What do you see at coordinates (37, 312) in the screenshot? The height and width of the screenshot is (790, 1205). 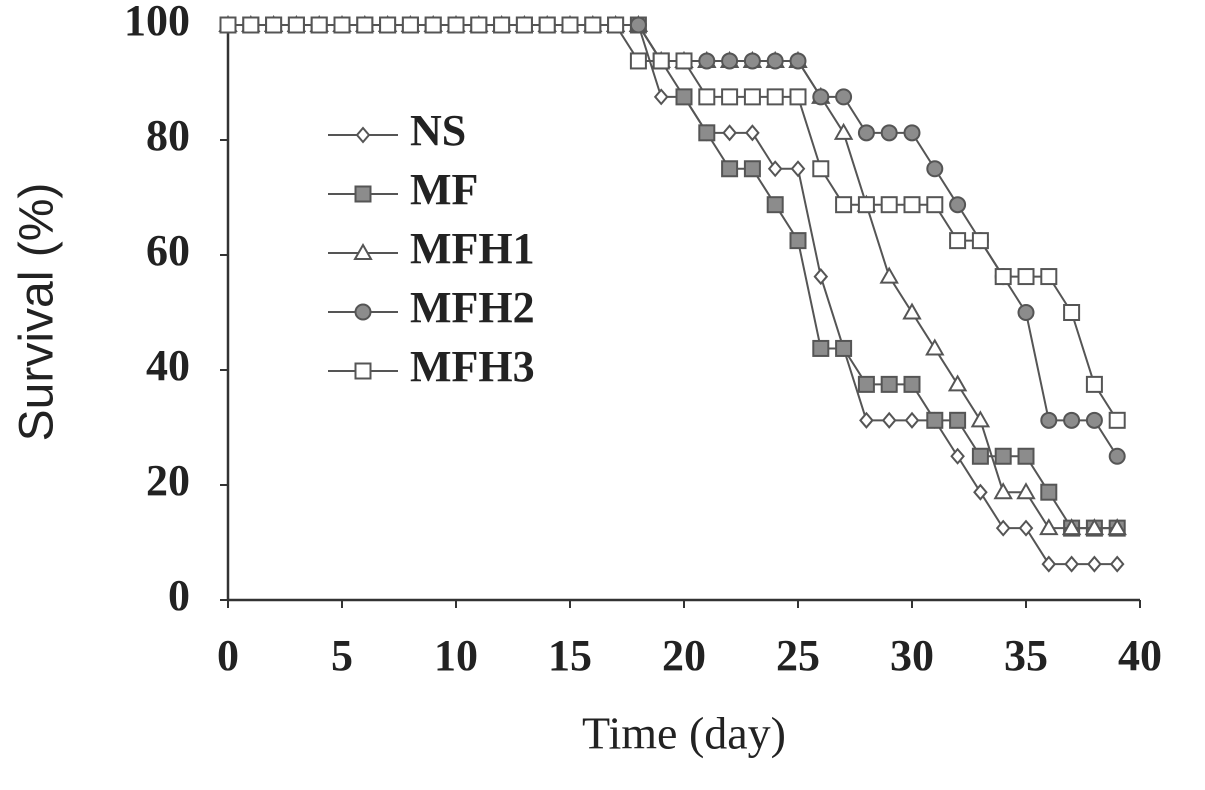 I see `y-axis-label: Survival (%)` at bounding box center [37, 312].